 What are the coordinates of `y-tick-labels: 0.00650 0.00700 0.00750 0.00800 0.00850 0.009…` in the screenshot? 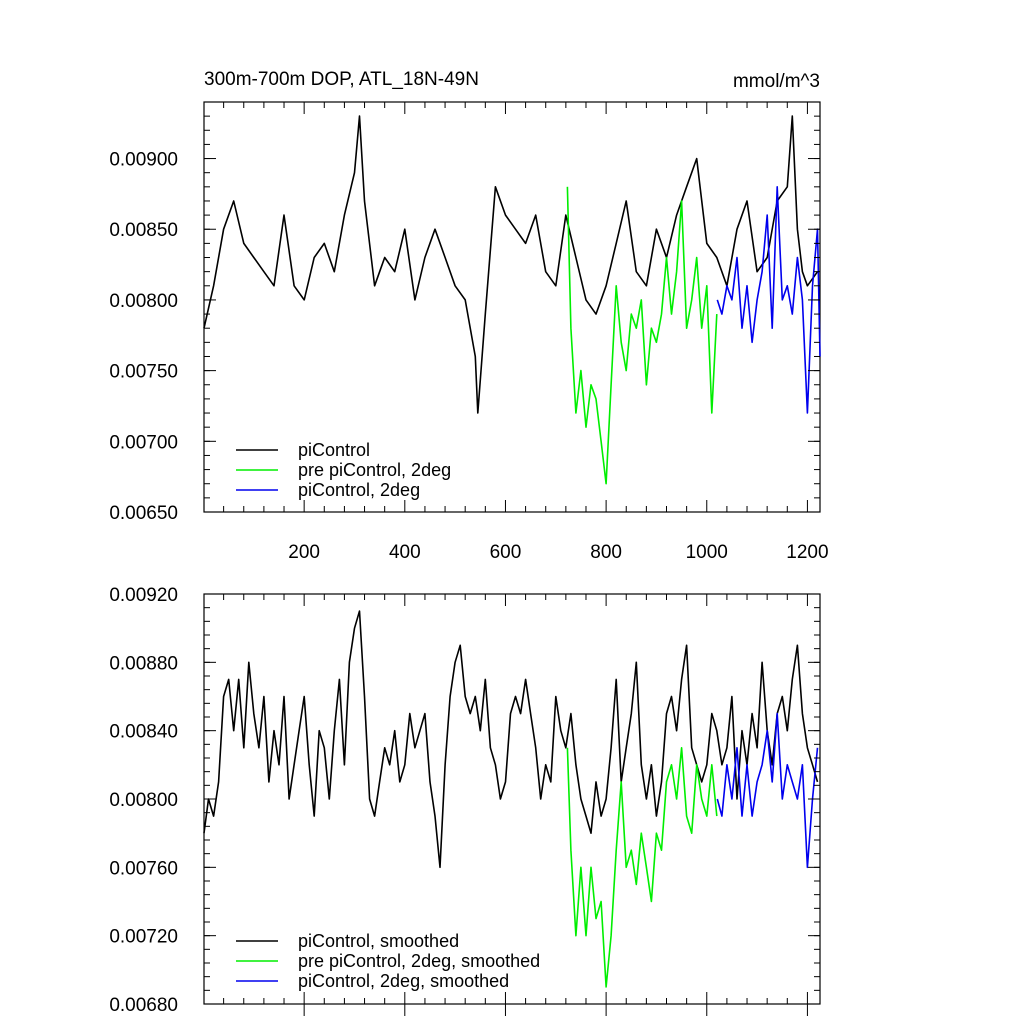 It's located at (143, 337).